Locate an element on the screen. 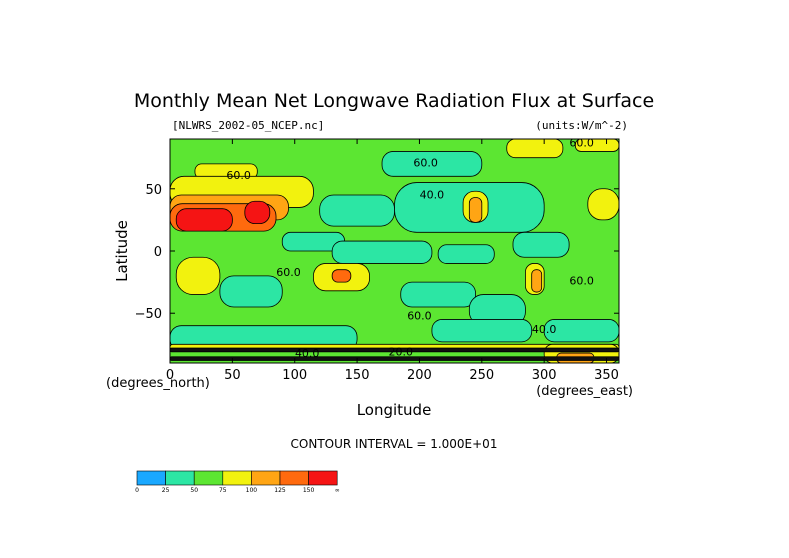  contour-label-8: 40.0 is located at coordinates (307, 353).